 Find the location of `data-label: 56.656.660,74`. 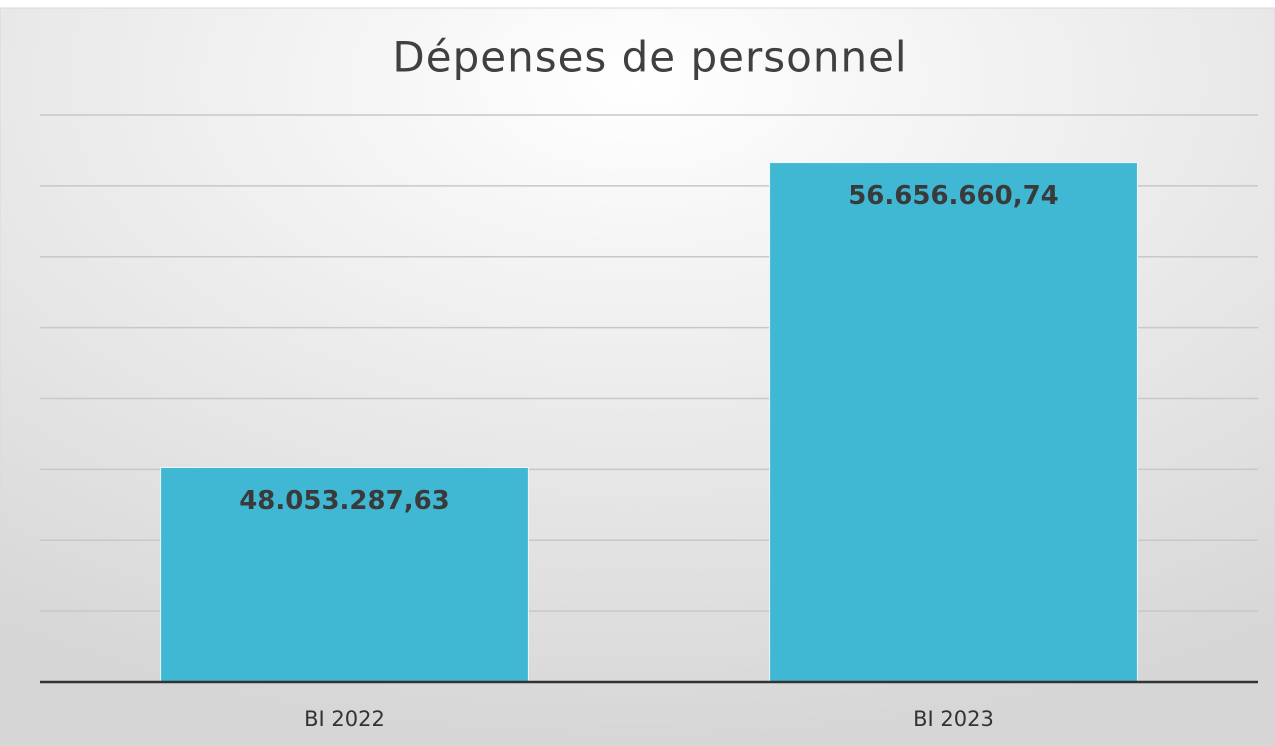

data-label: 56.656.660,74 is located at coordinates (953, 196).